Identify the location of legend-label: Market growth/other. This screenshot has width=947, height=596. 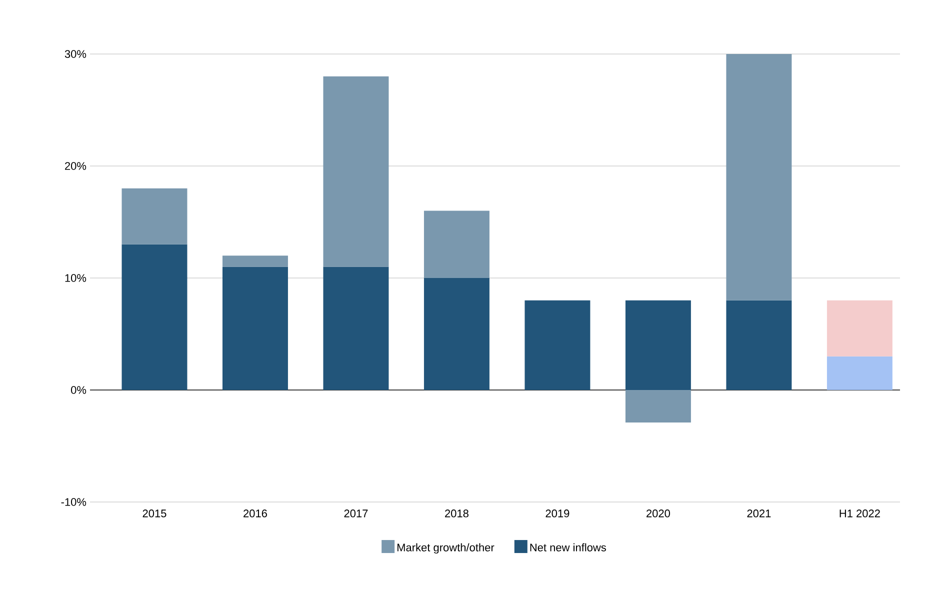
(445, 548).